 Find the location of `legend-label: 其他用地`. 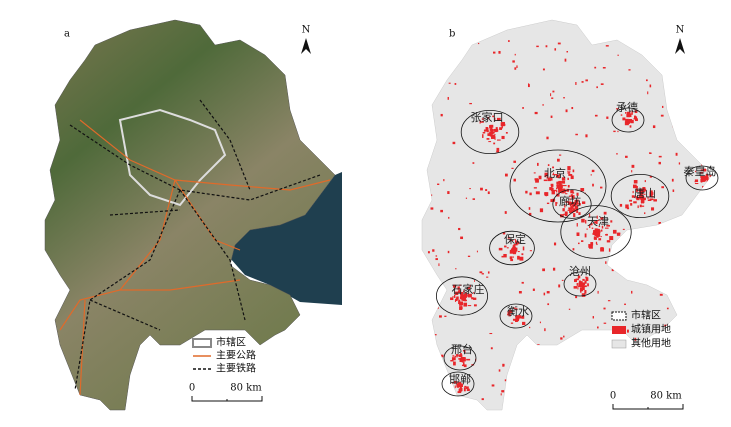

legend-label: 其他用地 is located at coordinates (651, 343).